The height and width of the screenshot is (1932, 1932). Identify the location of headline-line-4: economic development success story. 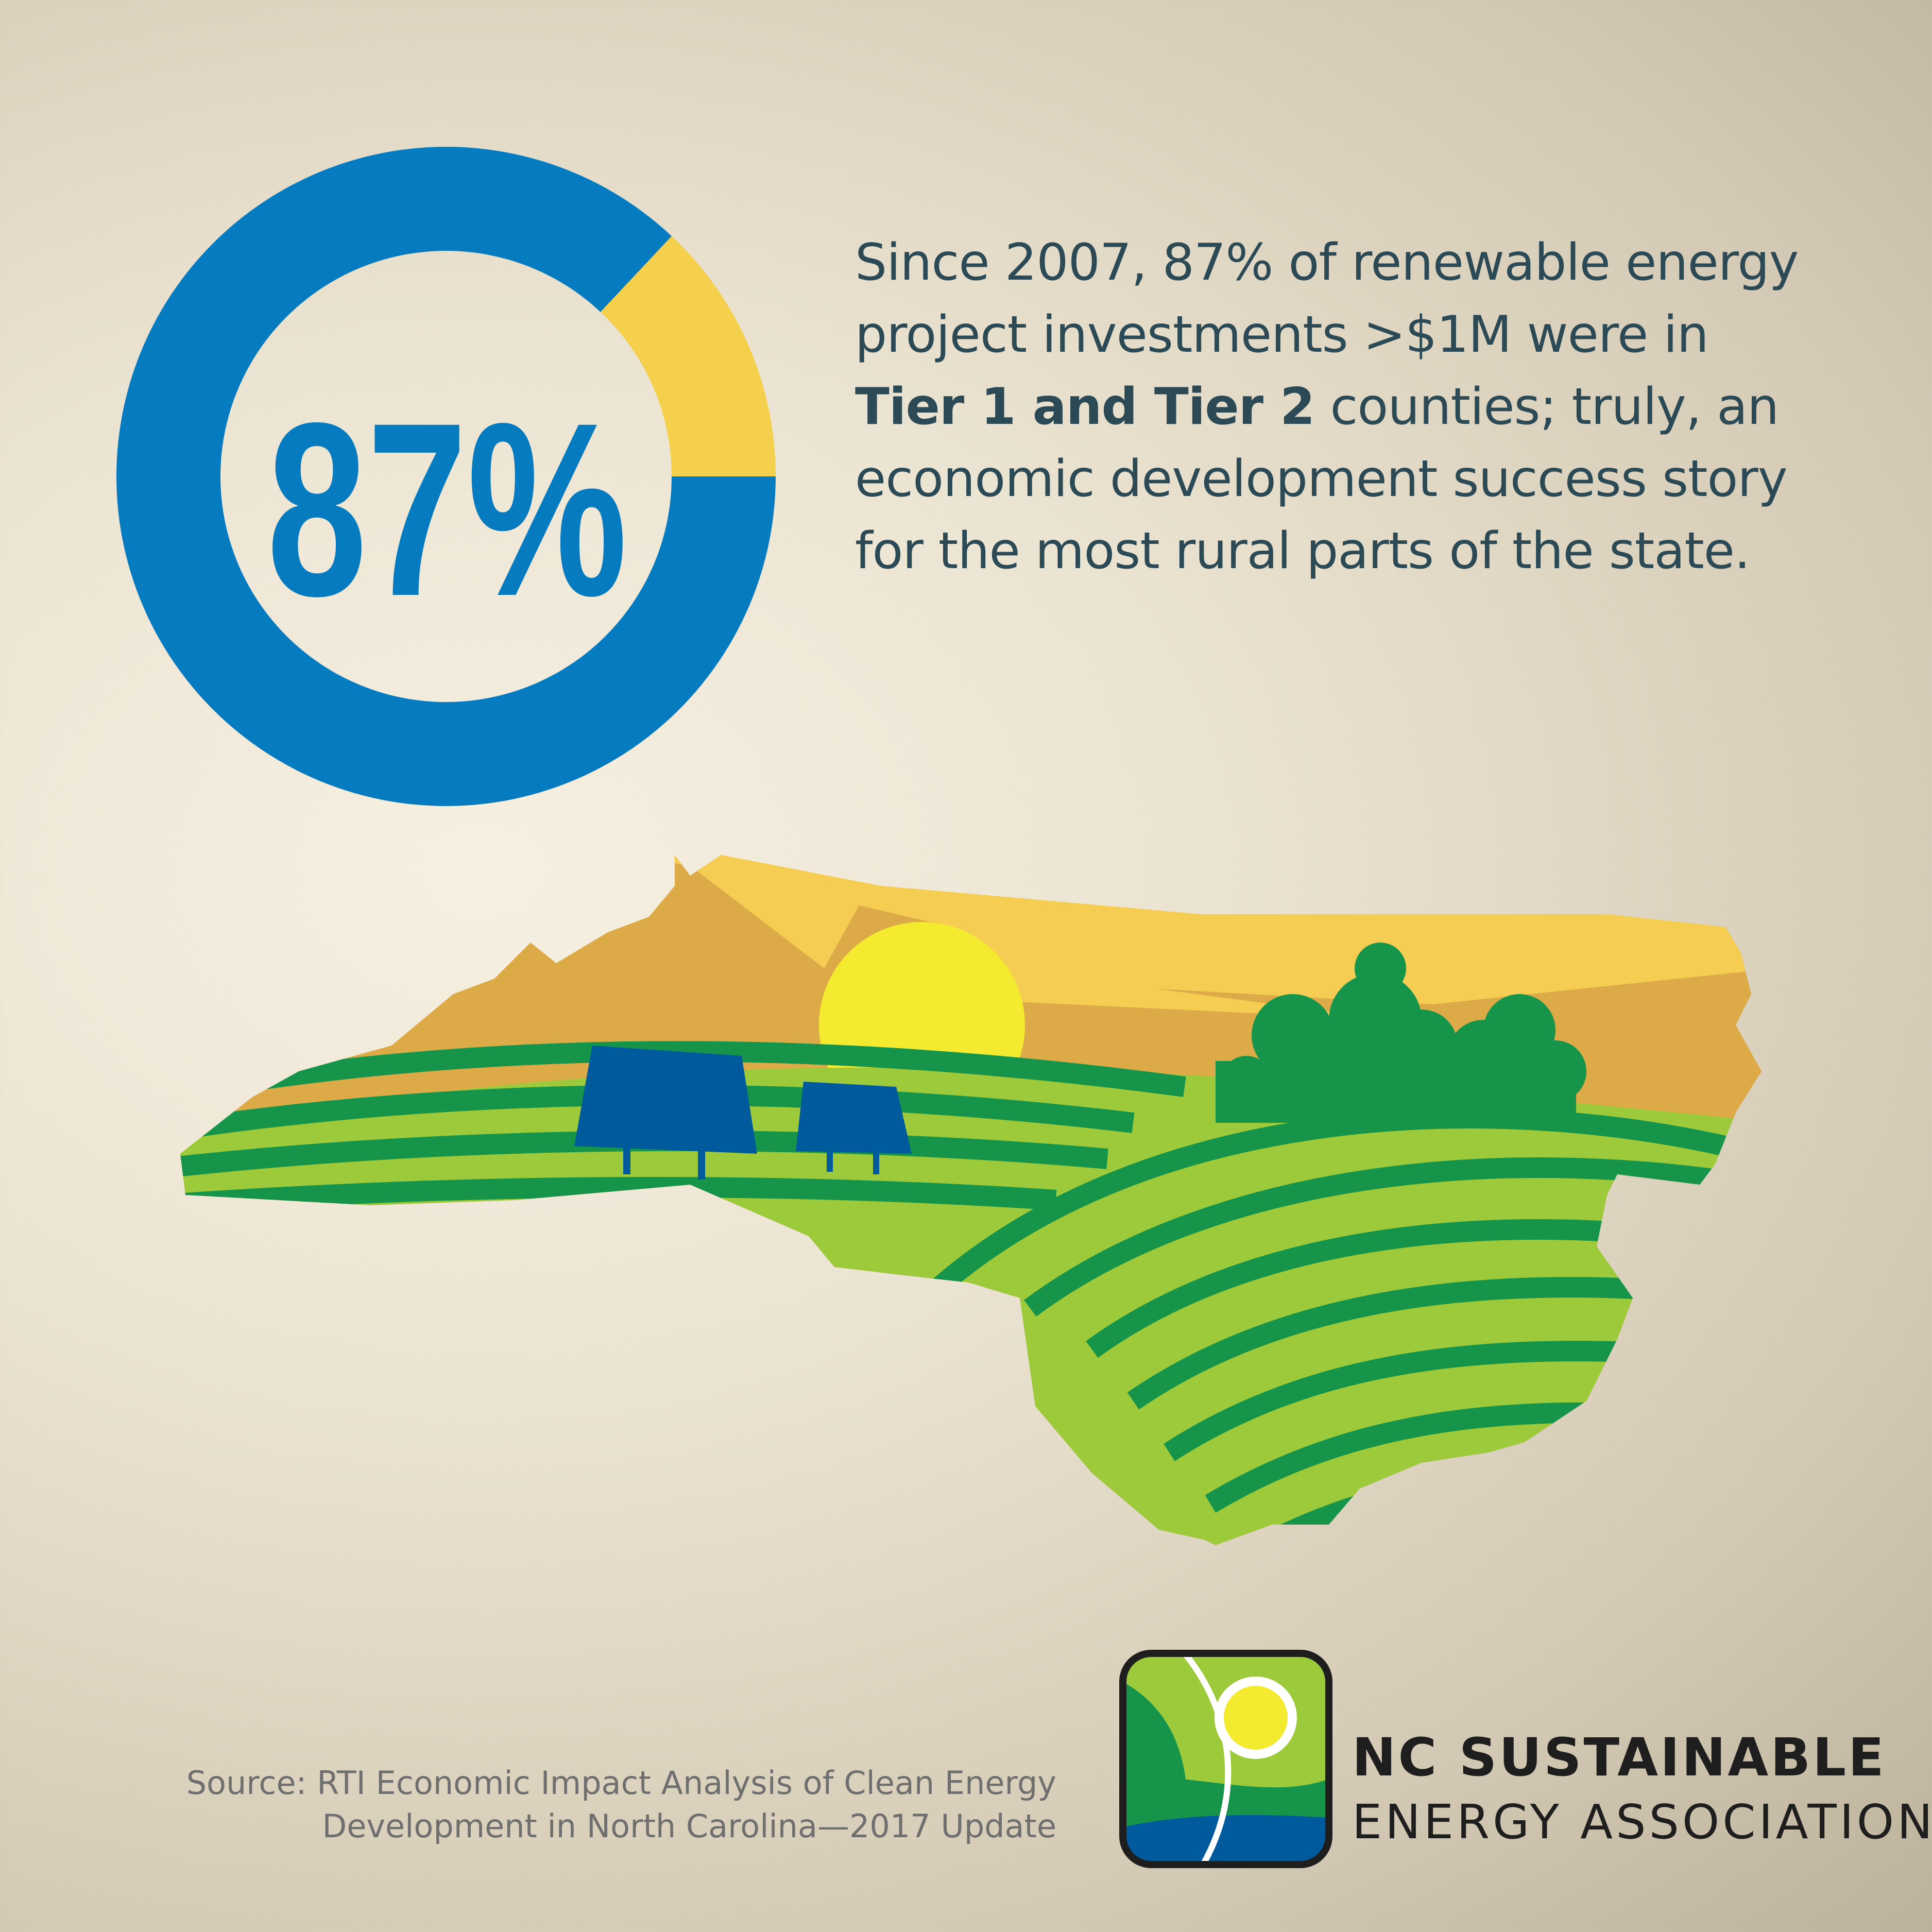
(1321, 479).